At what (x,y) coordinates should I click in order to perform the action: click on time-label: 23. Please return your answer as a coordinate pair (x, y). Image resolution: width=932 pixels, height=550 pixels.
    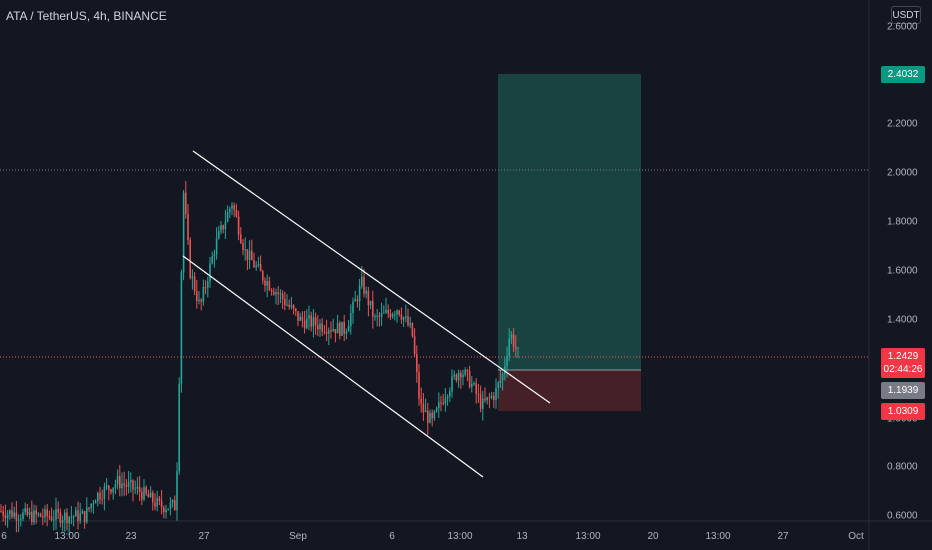
    Looking at the image, I should click on (131, 536).